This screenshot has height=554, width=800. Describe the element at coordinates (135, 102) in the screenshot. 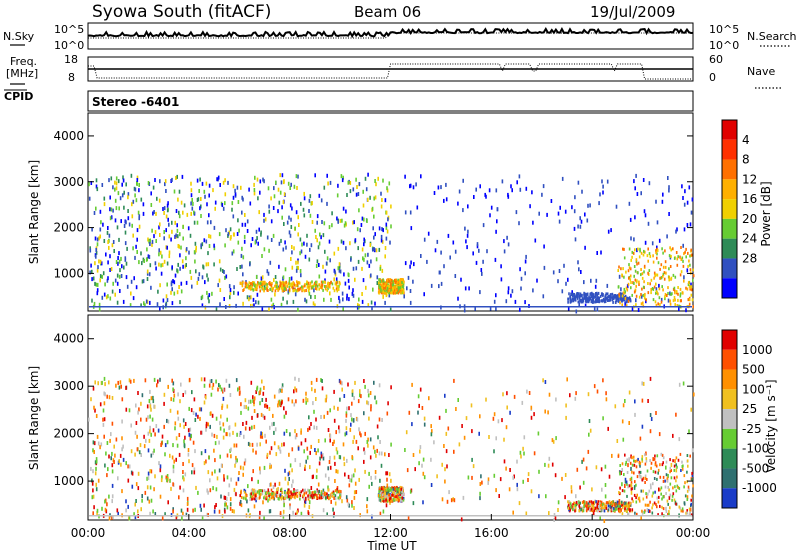

I see `cpid-value: Stereo -6401` at that location.